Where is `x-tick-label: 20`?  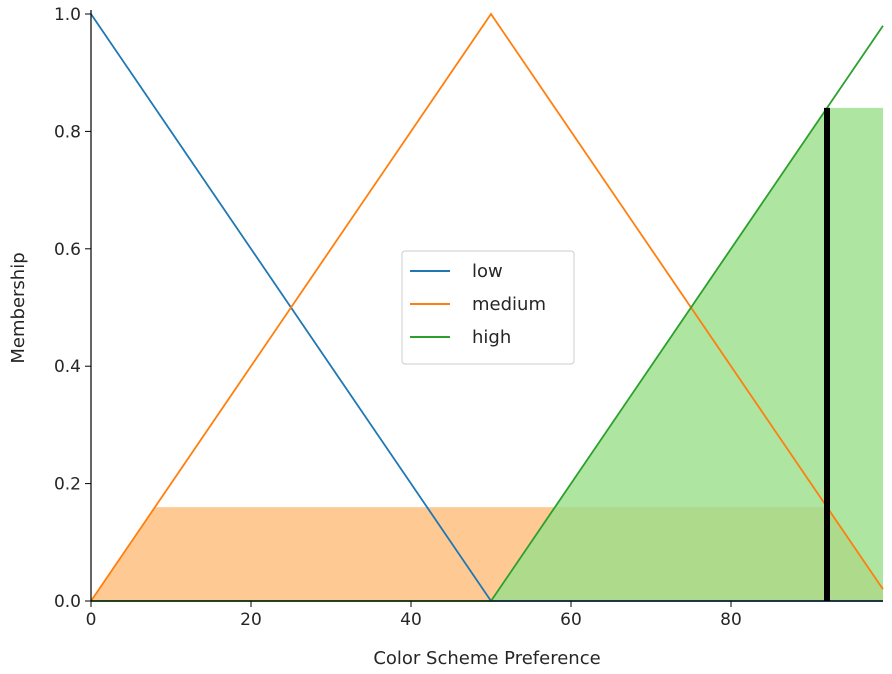 x-tick-label: 20 is located at coordinates (251, 620).